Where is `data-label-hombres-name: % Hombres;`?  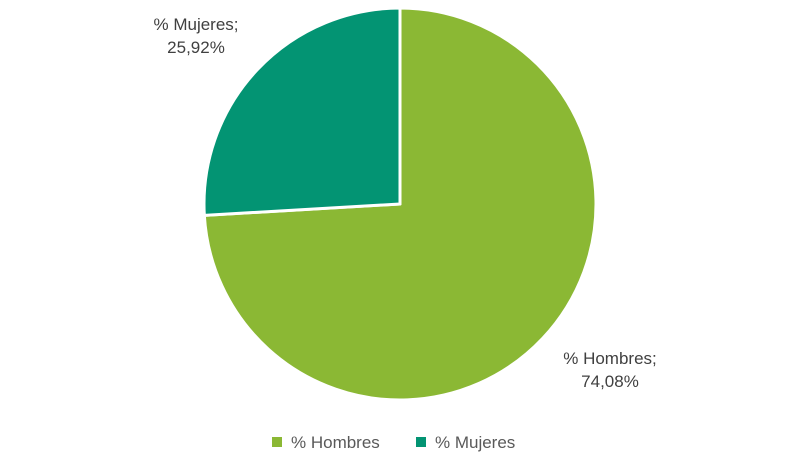
data-label-hombres-name: % Hombres; is located at coordinates (610, 358).